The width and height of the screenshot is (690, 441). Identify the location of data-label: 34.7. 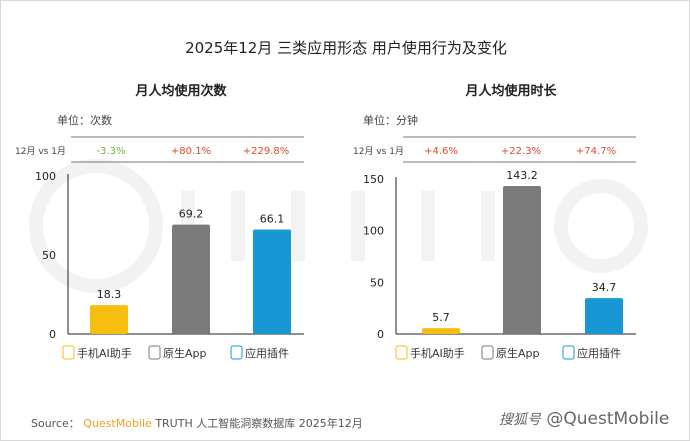
(604, 287).